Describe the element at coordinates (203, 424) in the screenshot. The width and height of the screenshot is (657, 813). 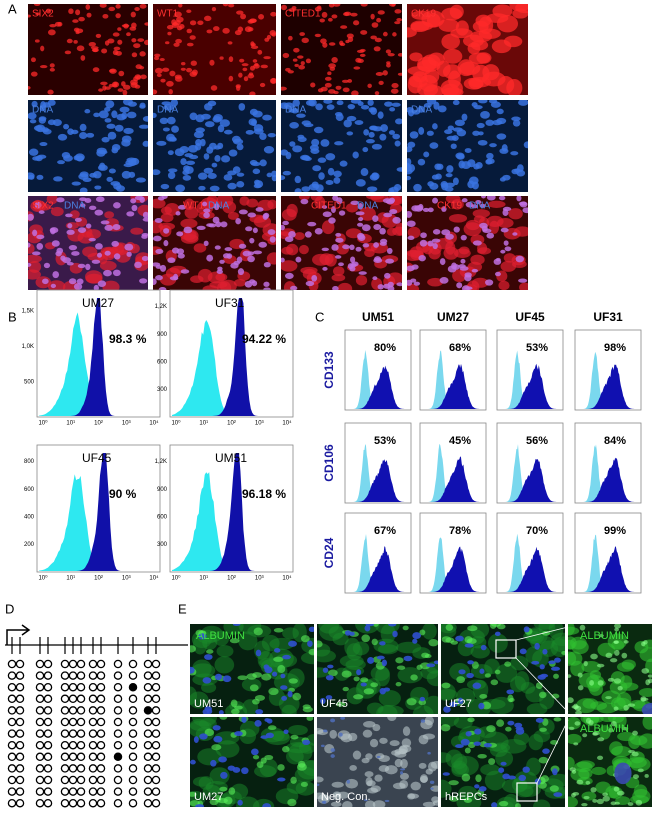
I see `x-tick-label: 10¹` at that location.